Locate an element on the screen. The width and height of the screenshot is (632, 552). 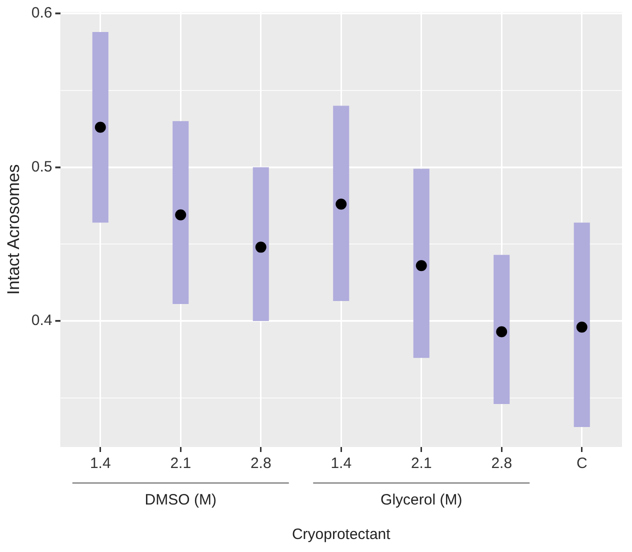
y-tick-label: 0.4 is located at coordinates (41, 321).